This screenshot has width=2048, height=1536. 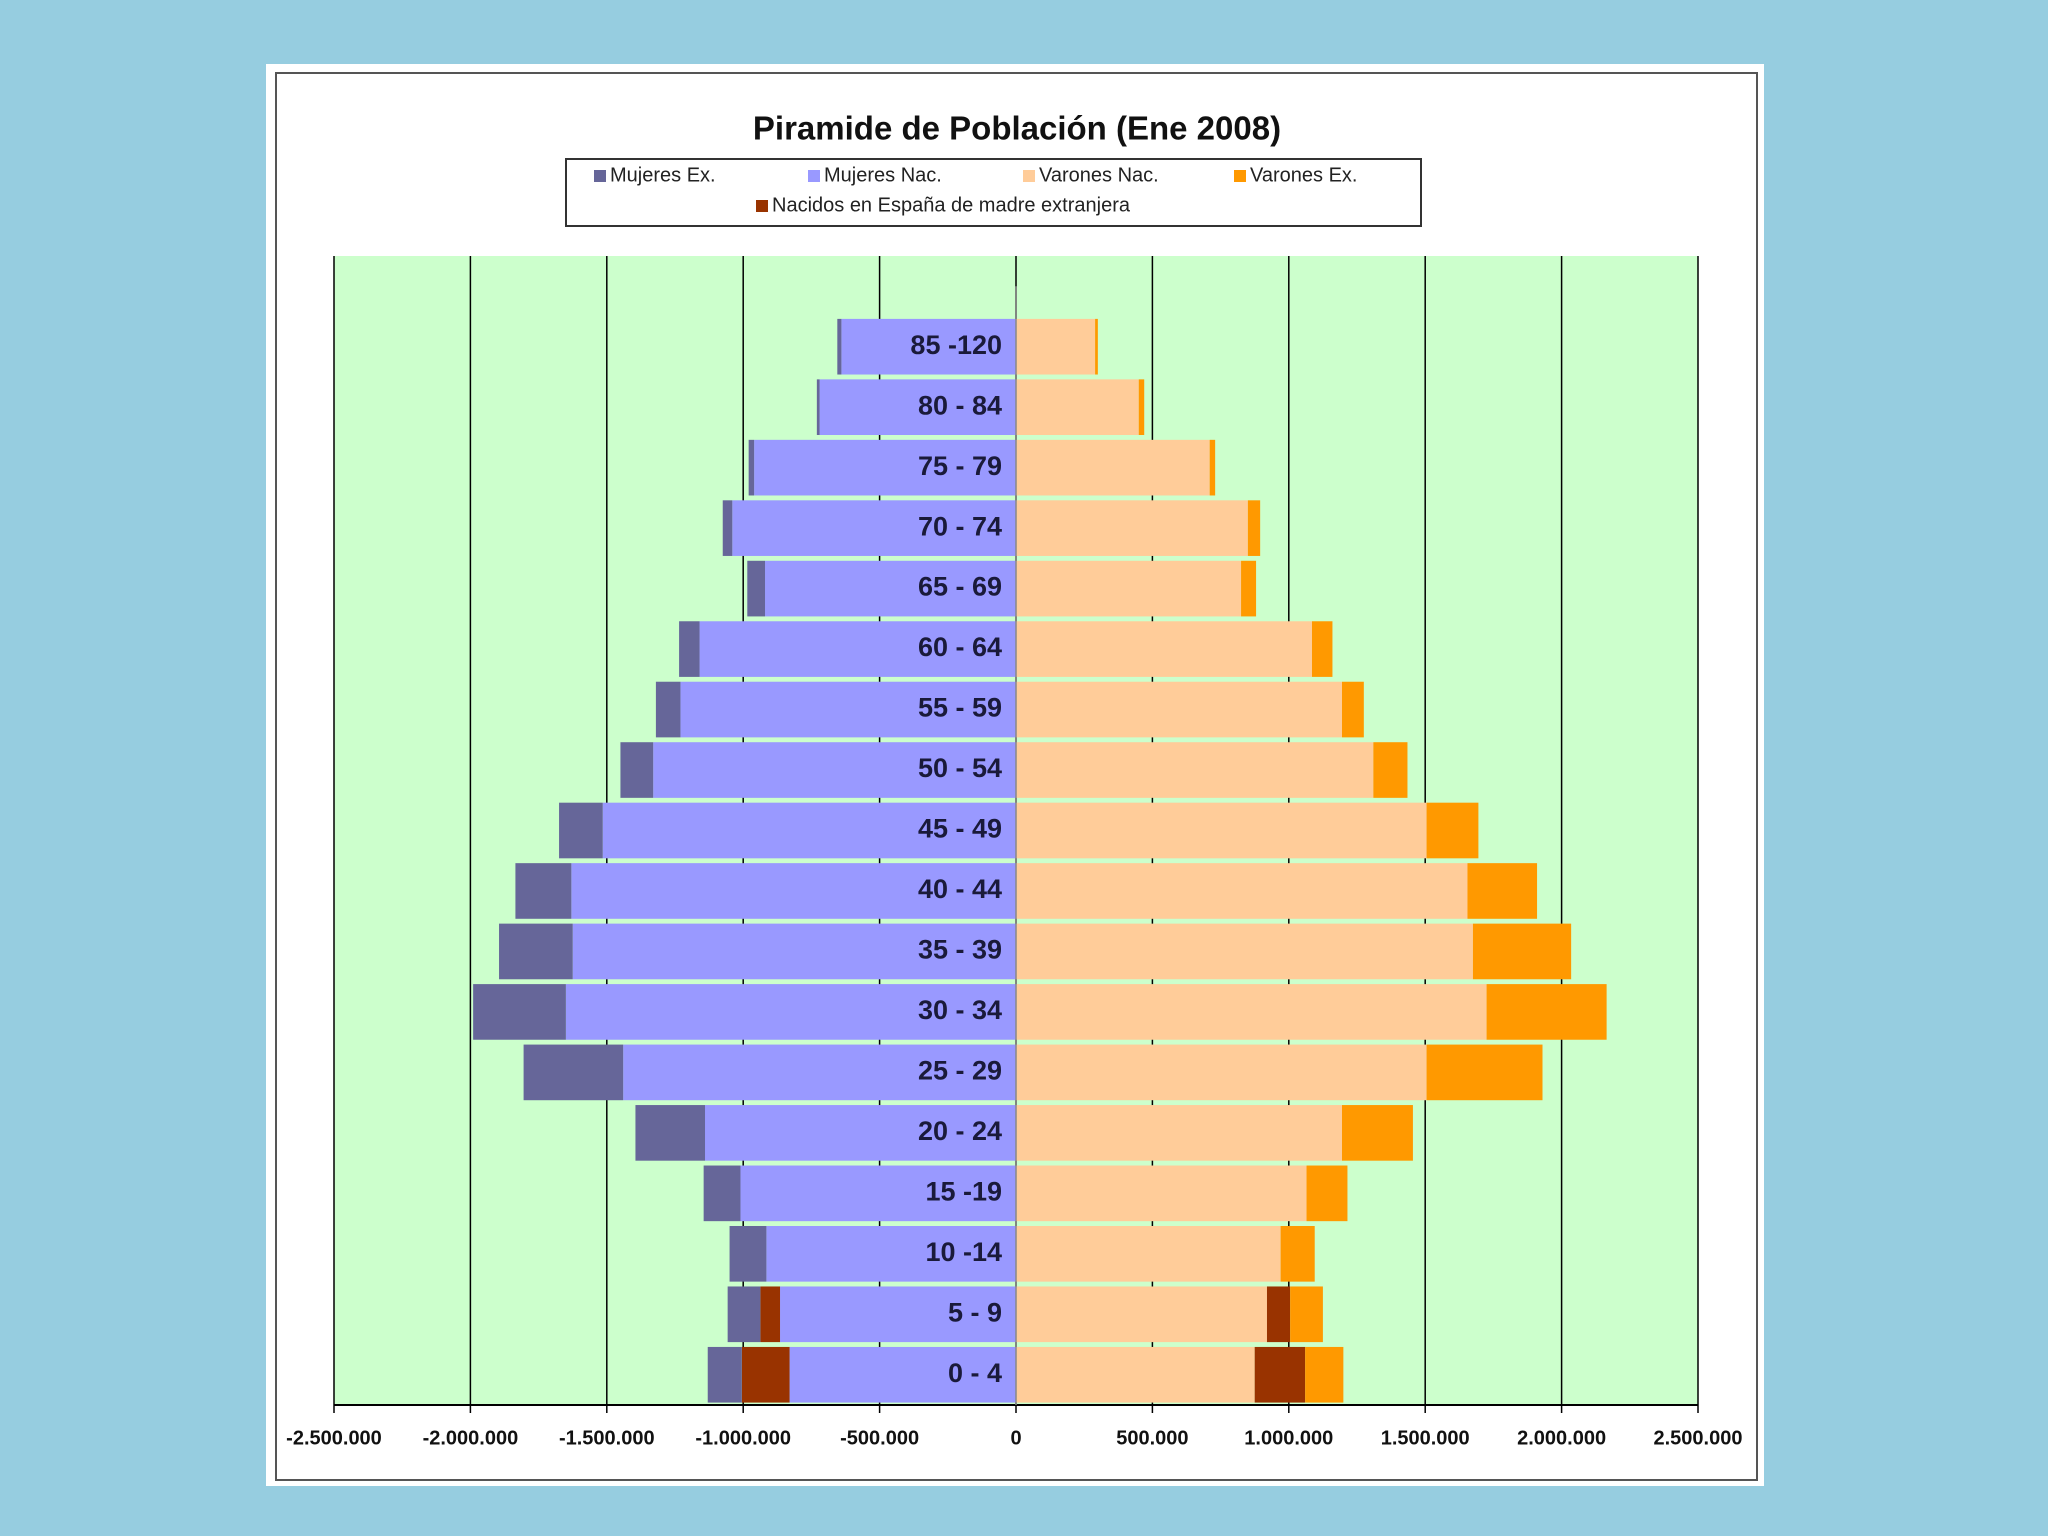 I want to click on category-label: 60 - 64, so click(x=960, y=647).